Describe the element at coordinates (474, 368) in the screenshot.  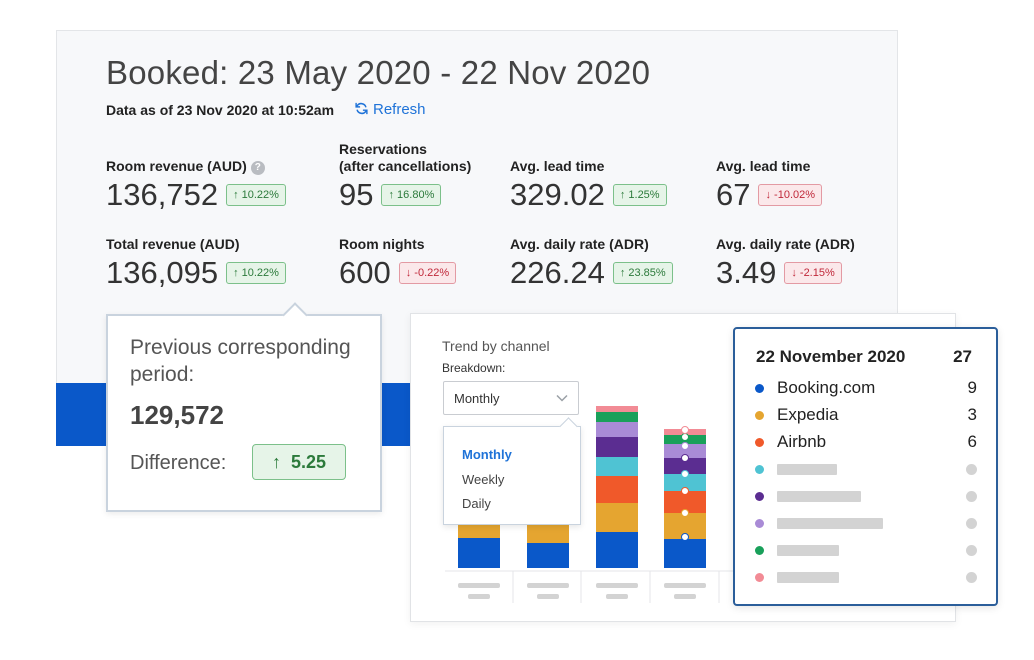
I see `breakdown-label: Breakdown:` at that location.